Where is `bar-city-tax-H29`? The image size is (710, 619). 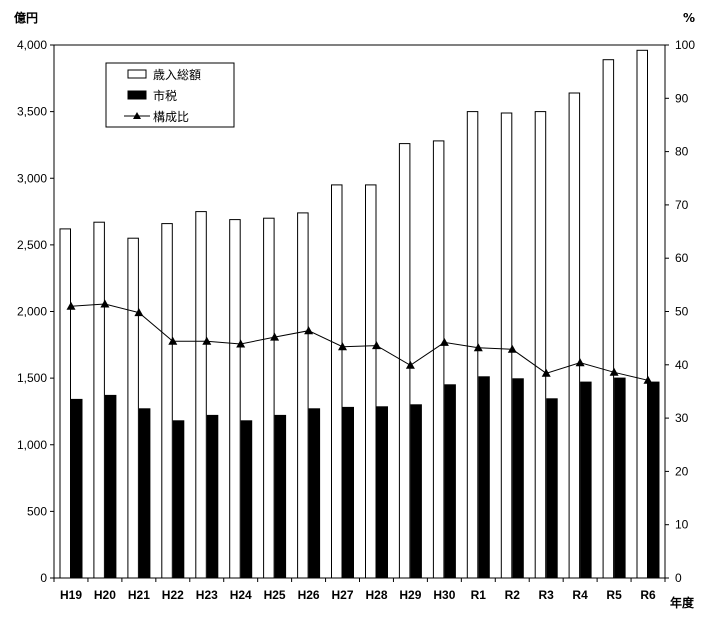 bar-city-tax-H29 is located at coordinates (416, 491).